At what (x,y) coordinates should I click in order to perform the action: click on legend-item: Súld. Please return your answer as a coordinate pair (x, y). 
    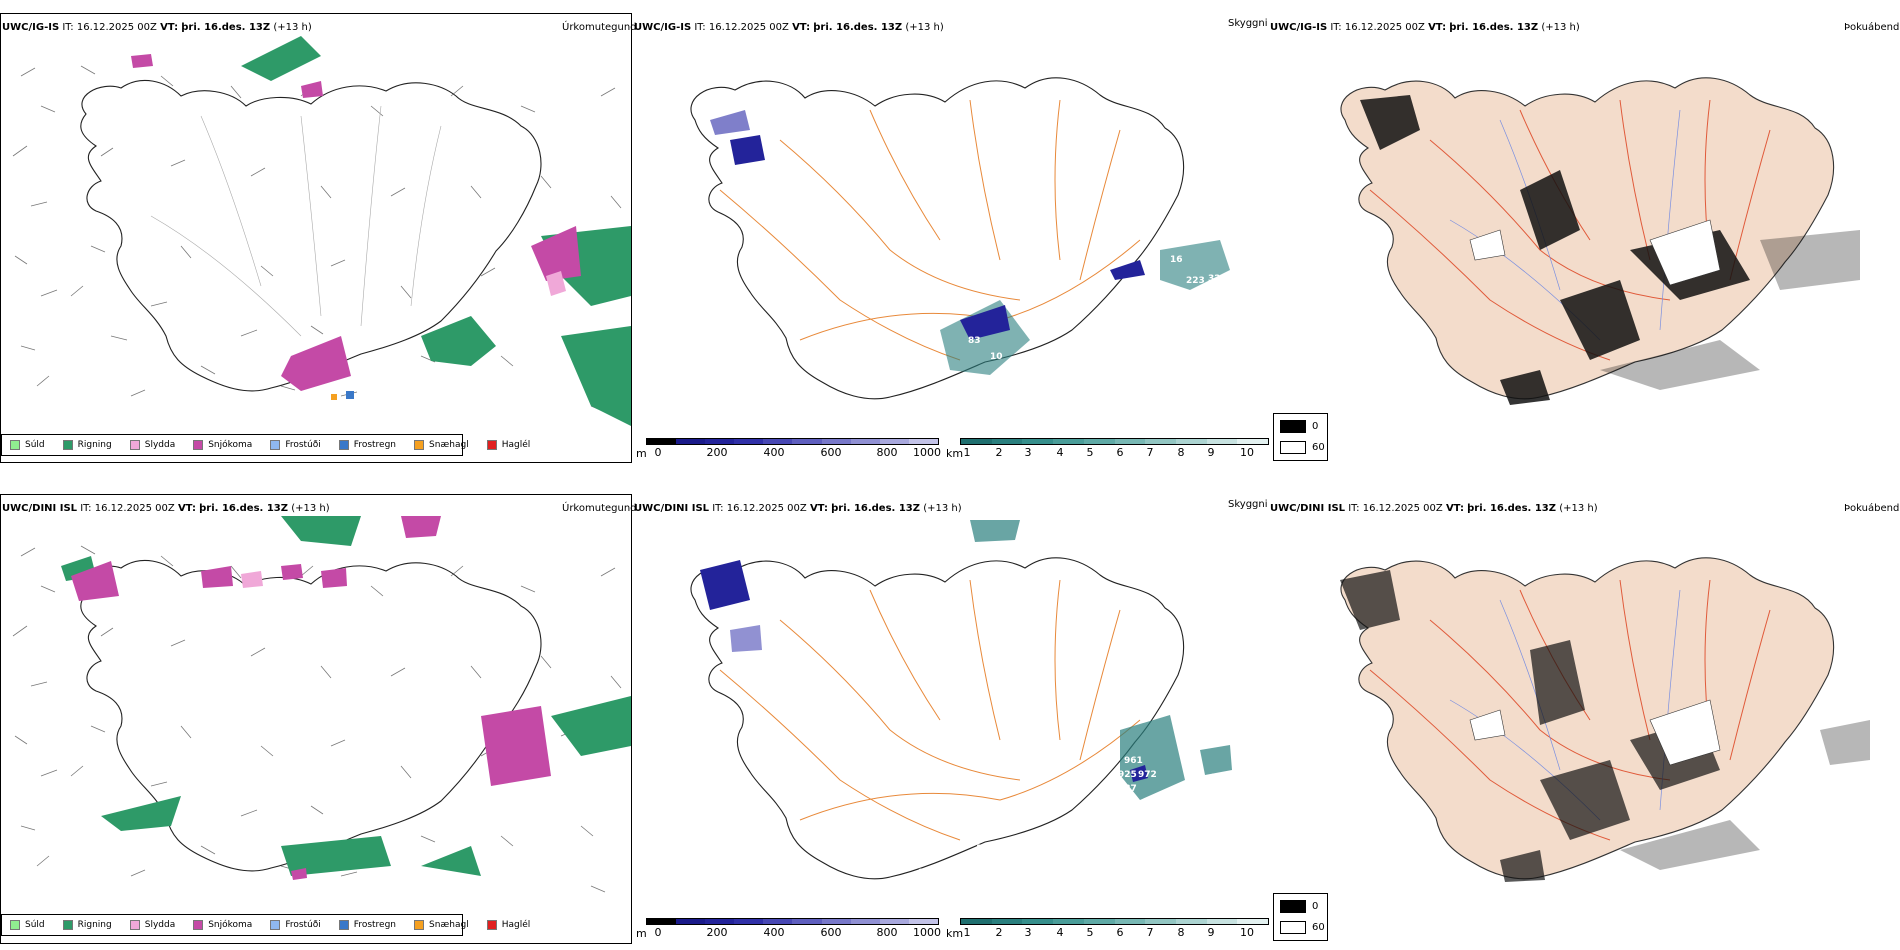
    Looking at the image, I should click on (27, 445).